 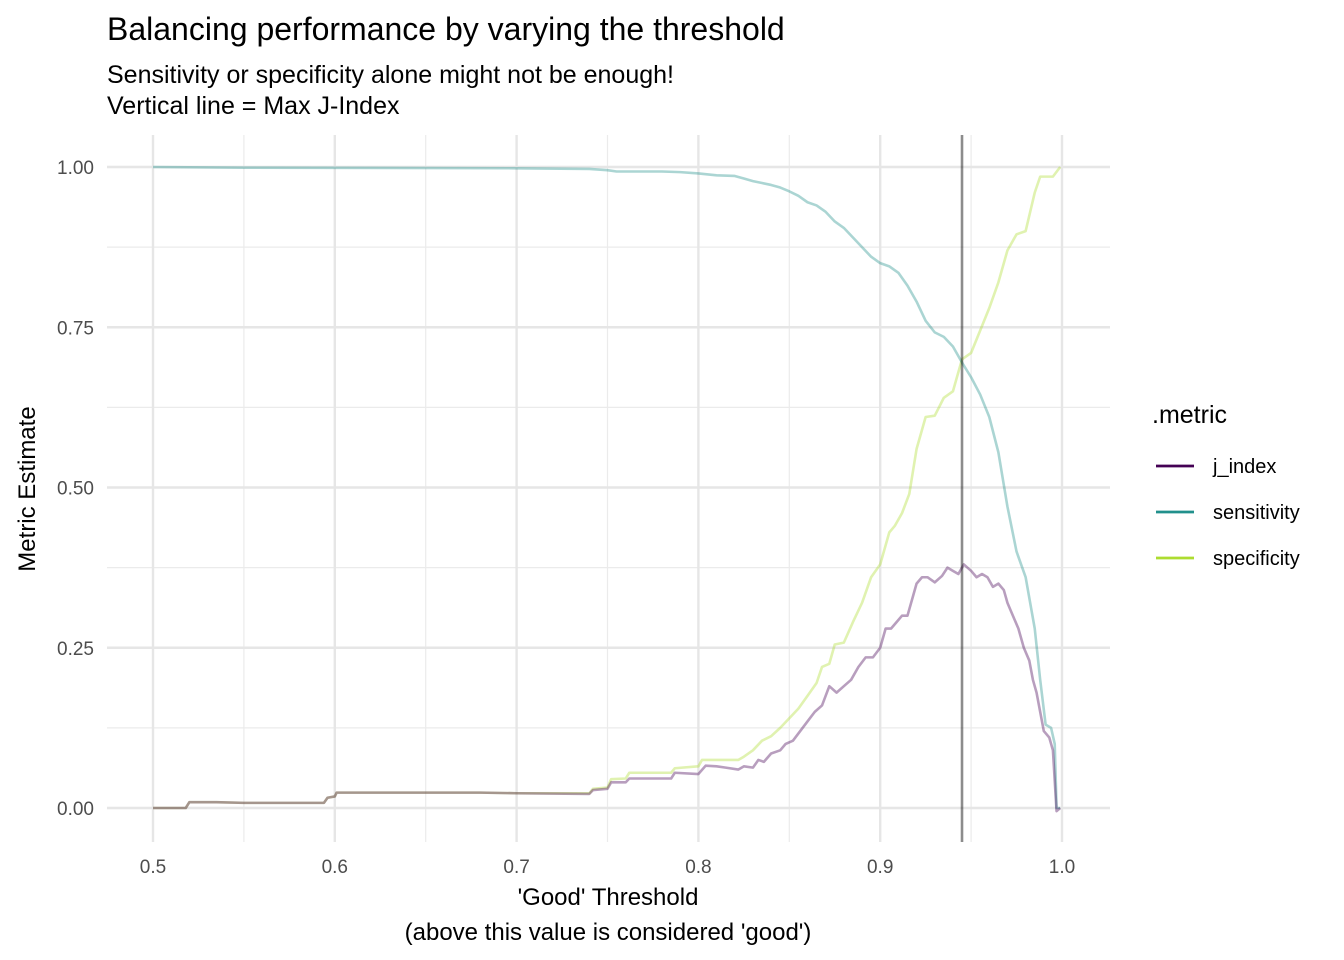 I want to click on x-tick-label: 0.5, so click(x=153, y=867).